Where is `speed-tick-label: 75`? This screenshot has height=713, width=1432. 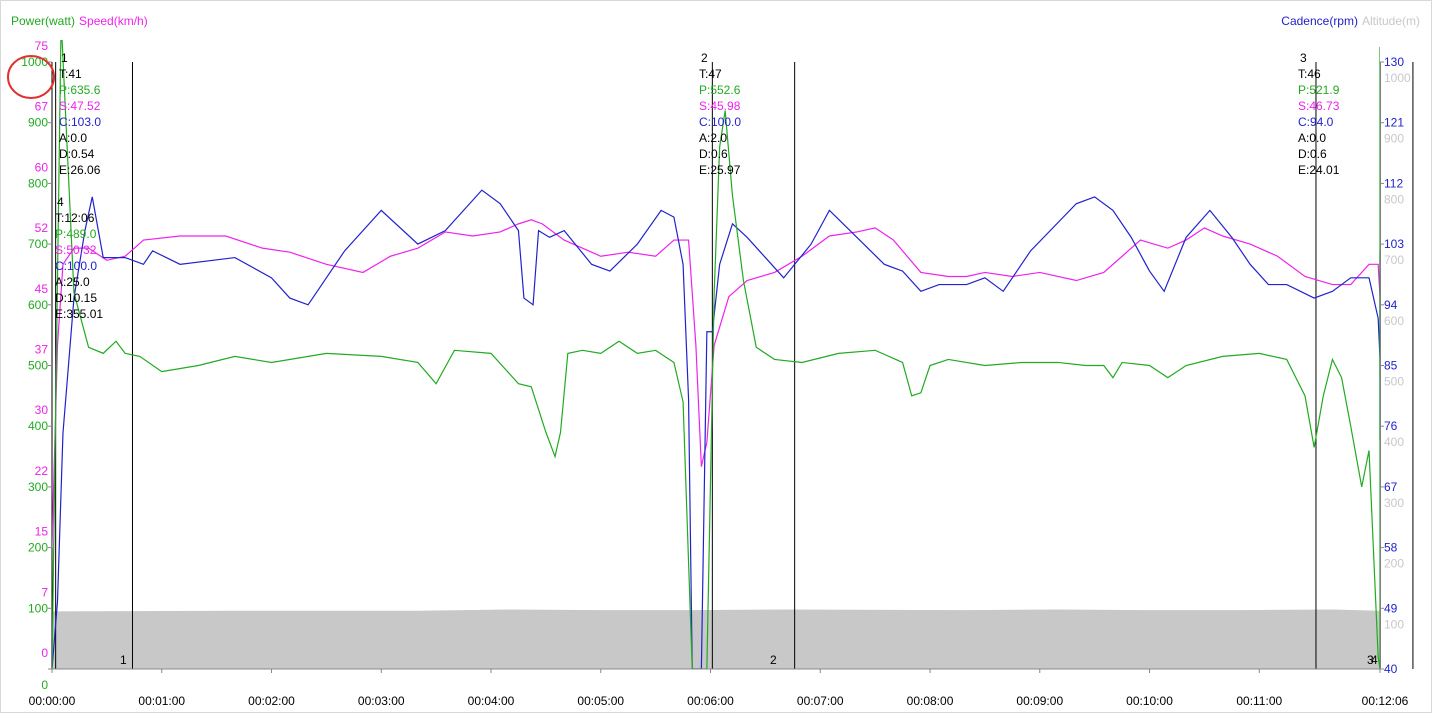 speed-tick-label: 75 is located at coordinates (42, 46).